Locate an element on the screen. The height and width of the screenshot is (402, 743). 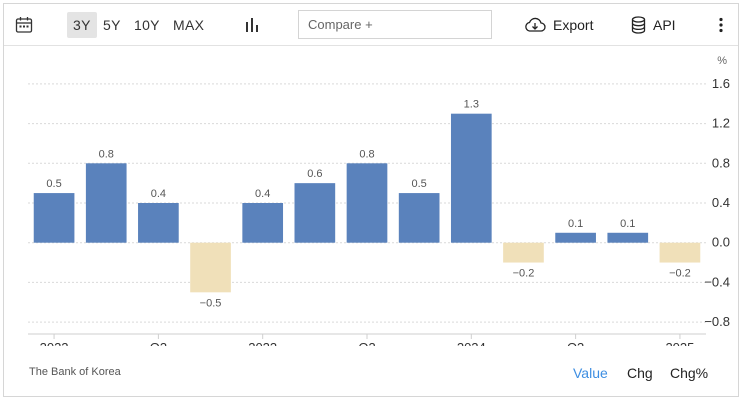
kebab-menu-icon is located at coordinates (721, 24).